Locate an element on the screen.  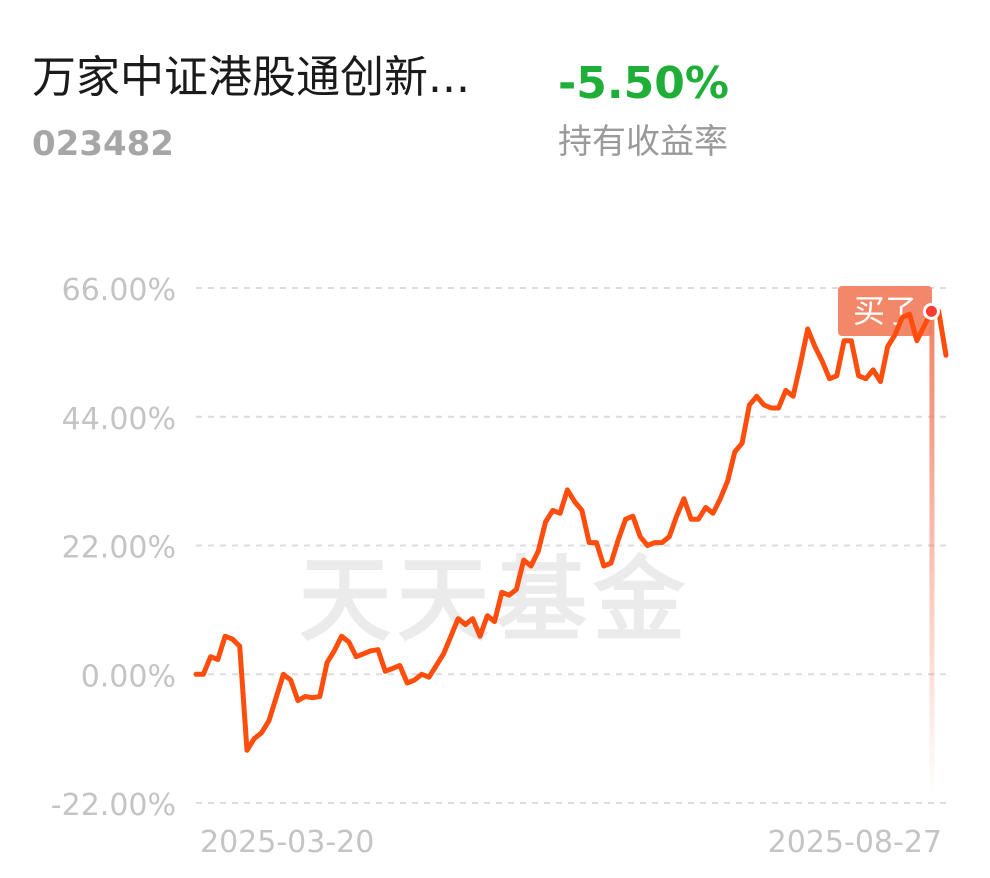
buy-marker-dot is located at coordinates (931, 311).